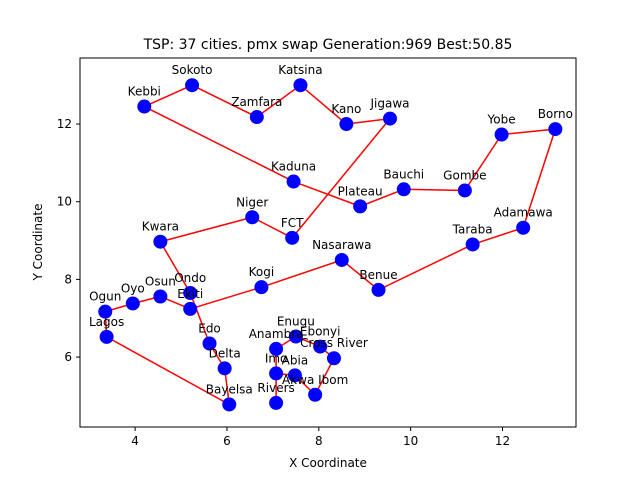 The width and height of the screenshot is (640, 480). What do you see at coordinates (293, 181) in the screenshot?
I see `city-point-kaduna` at bounding box center [293, 181].